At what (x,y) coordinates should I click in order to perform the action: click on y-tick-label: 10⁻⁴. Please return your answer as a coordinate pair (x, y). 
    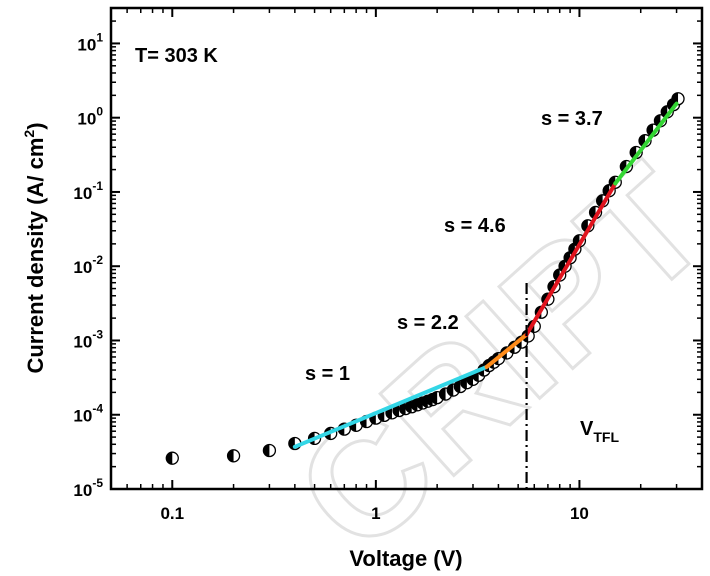
    Looking at the image, I should click on (88, 414).